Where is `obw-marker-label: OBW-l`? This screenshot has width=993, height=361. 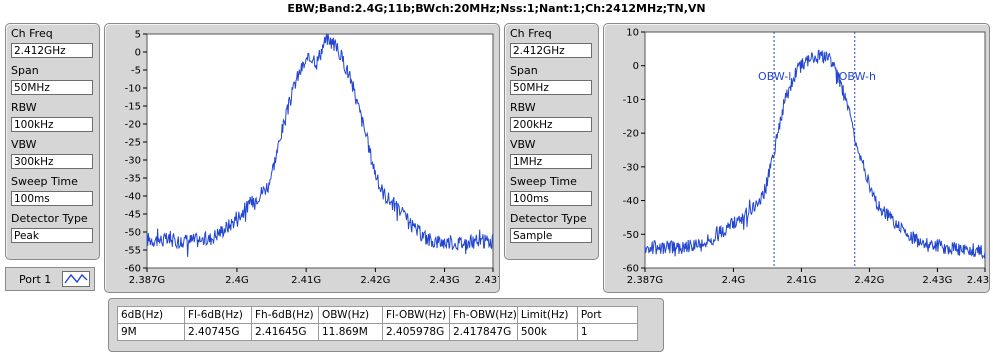 obw-marker-label: OBW-l is located at coordinates (774, 76).